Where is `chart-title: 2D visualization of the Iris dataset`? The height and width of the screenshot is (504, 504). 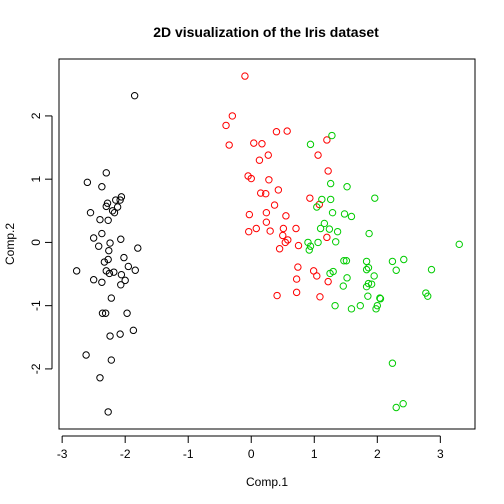 chart-title: 2D visualization of the Iris dataset is located at coordinates (266, 32).